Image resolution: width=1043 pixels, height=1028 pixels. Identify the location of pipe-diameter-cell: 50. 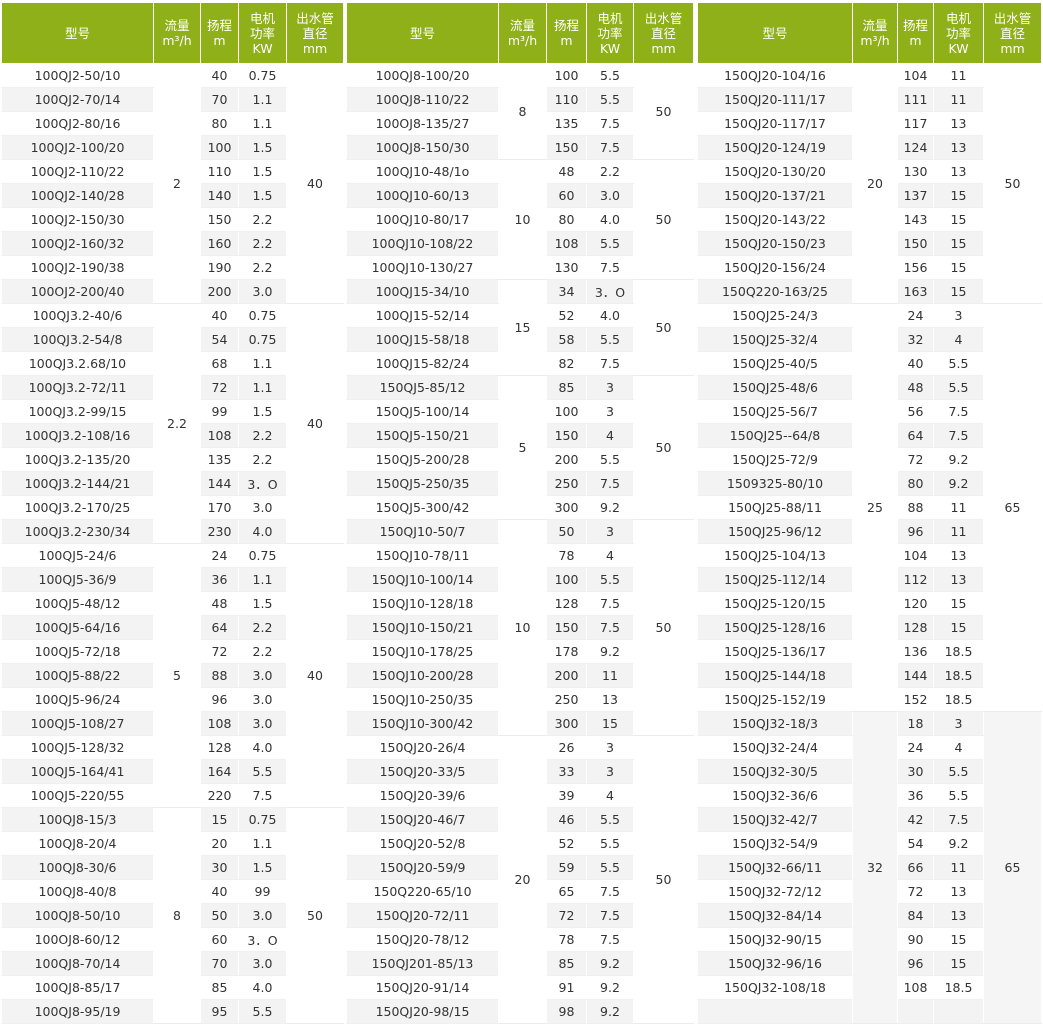
(663, 447).